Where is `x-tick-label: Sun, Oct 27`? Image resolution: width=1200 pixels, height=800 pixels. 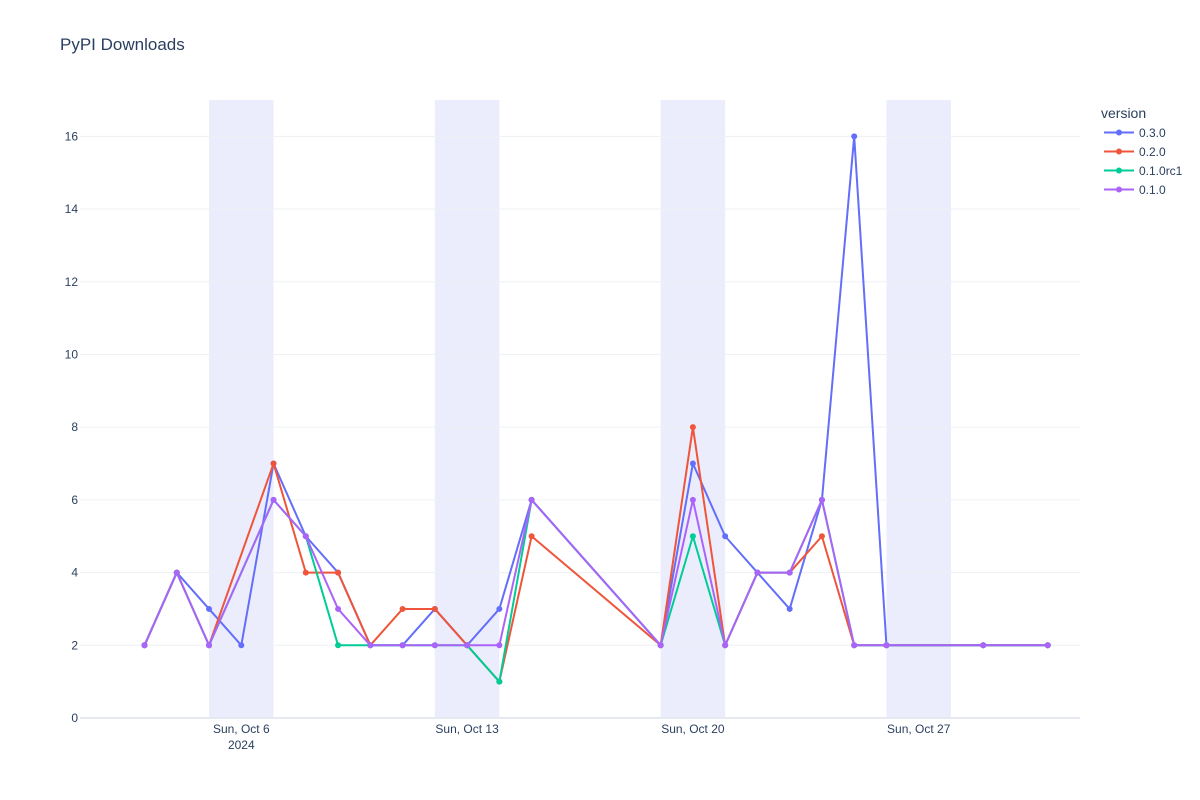
x-tick-label: Sun, Oct 27 is located at coordinates (919, 729).